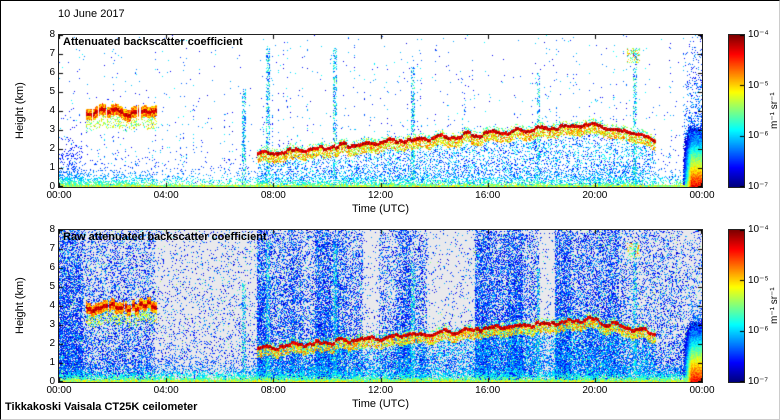 Image resolution: width=780 pixels, height=420 pixels. I want to click on plot-title: Raw attenuated backscatter coefficient, so click(165, 237).